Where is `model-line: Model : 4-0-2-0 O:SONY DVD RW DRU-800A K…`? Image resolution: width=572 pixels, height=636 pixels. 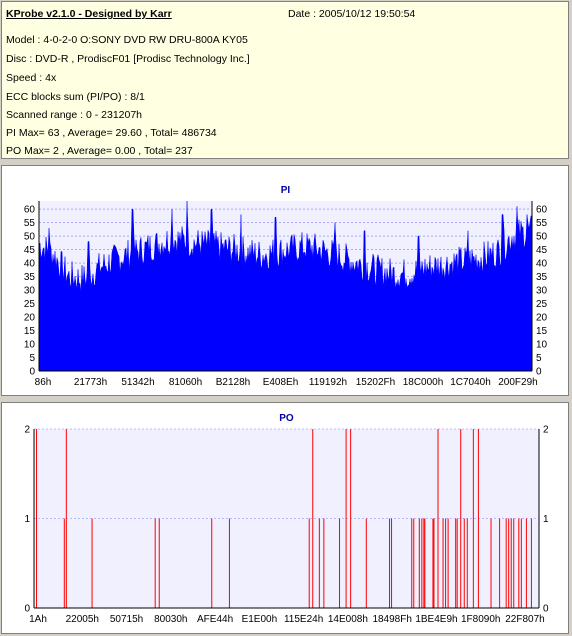 model-line: Model : 4-0-2-0 O:SONY DVD RW DRU-800A K… is located at coordinates (127, 40).